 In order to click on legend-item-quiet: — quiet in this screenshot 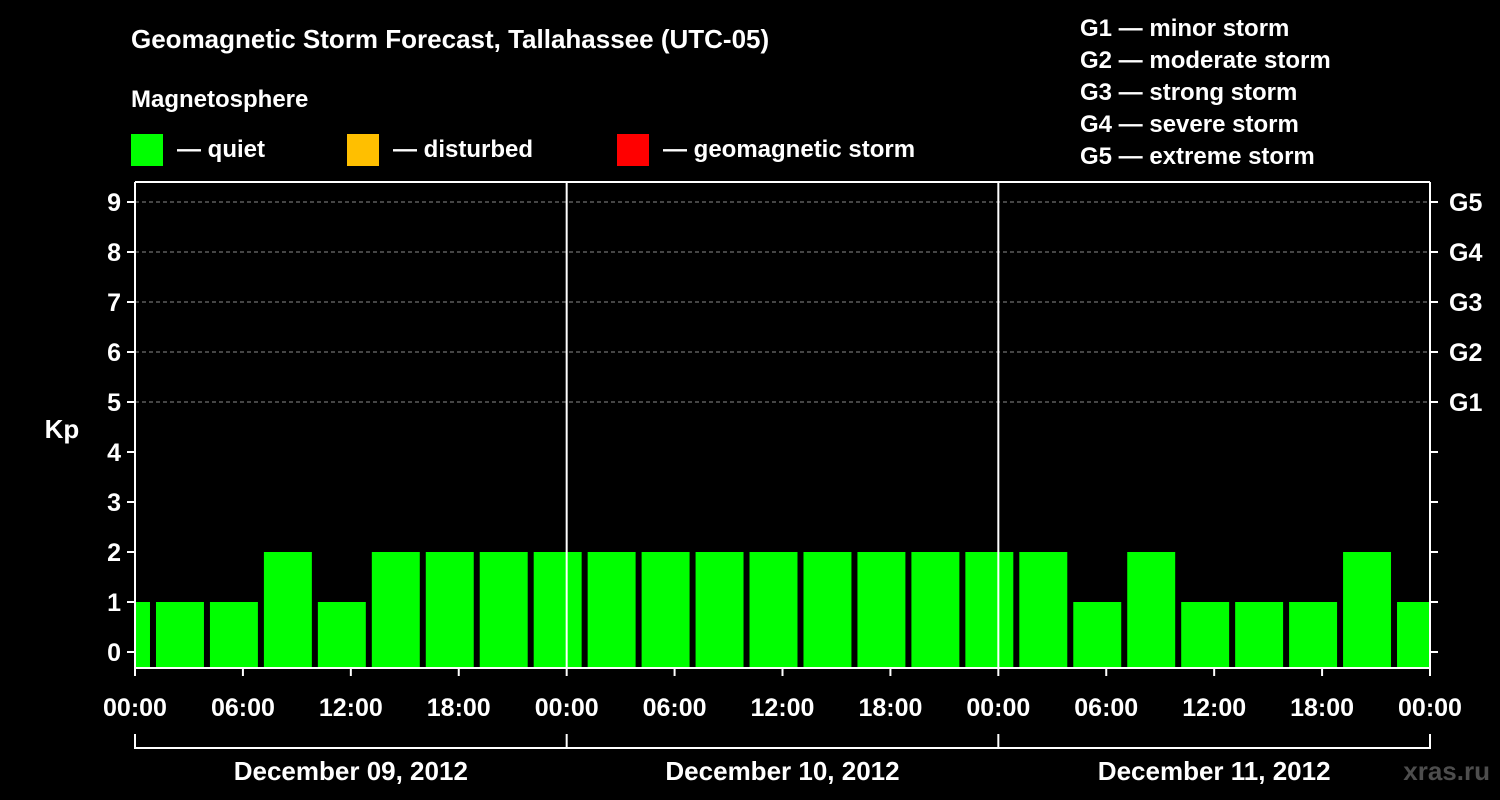, I will do `click(198, 150)`.